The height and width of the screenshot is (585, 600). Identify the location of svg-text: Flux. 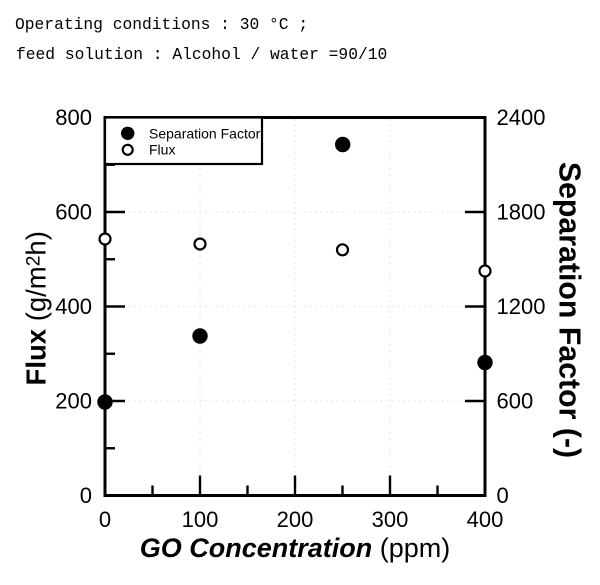
(162, 149).